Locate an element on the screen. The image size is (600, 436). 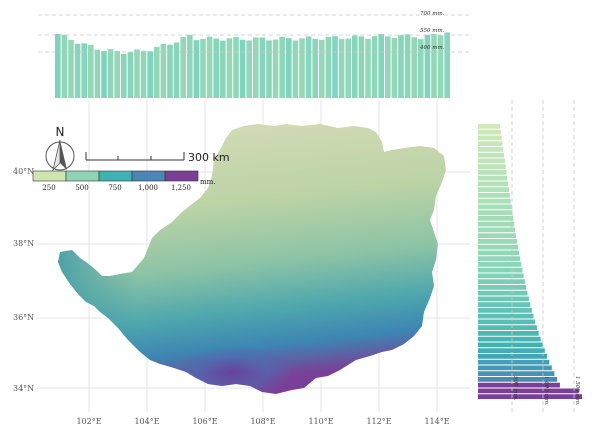
lon-tick-label: 114°E is located at coordinates (436, 421).